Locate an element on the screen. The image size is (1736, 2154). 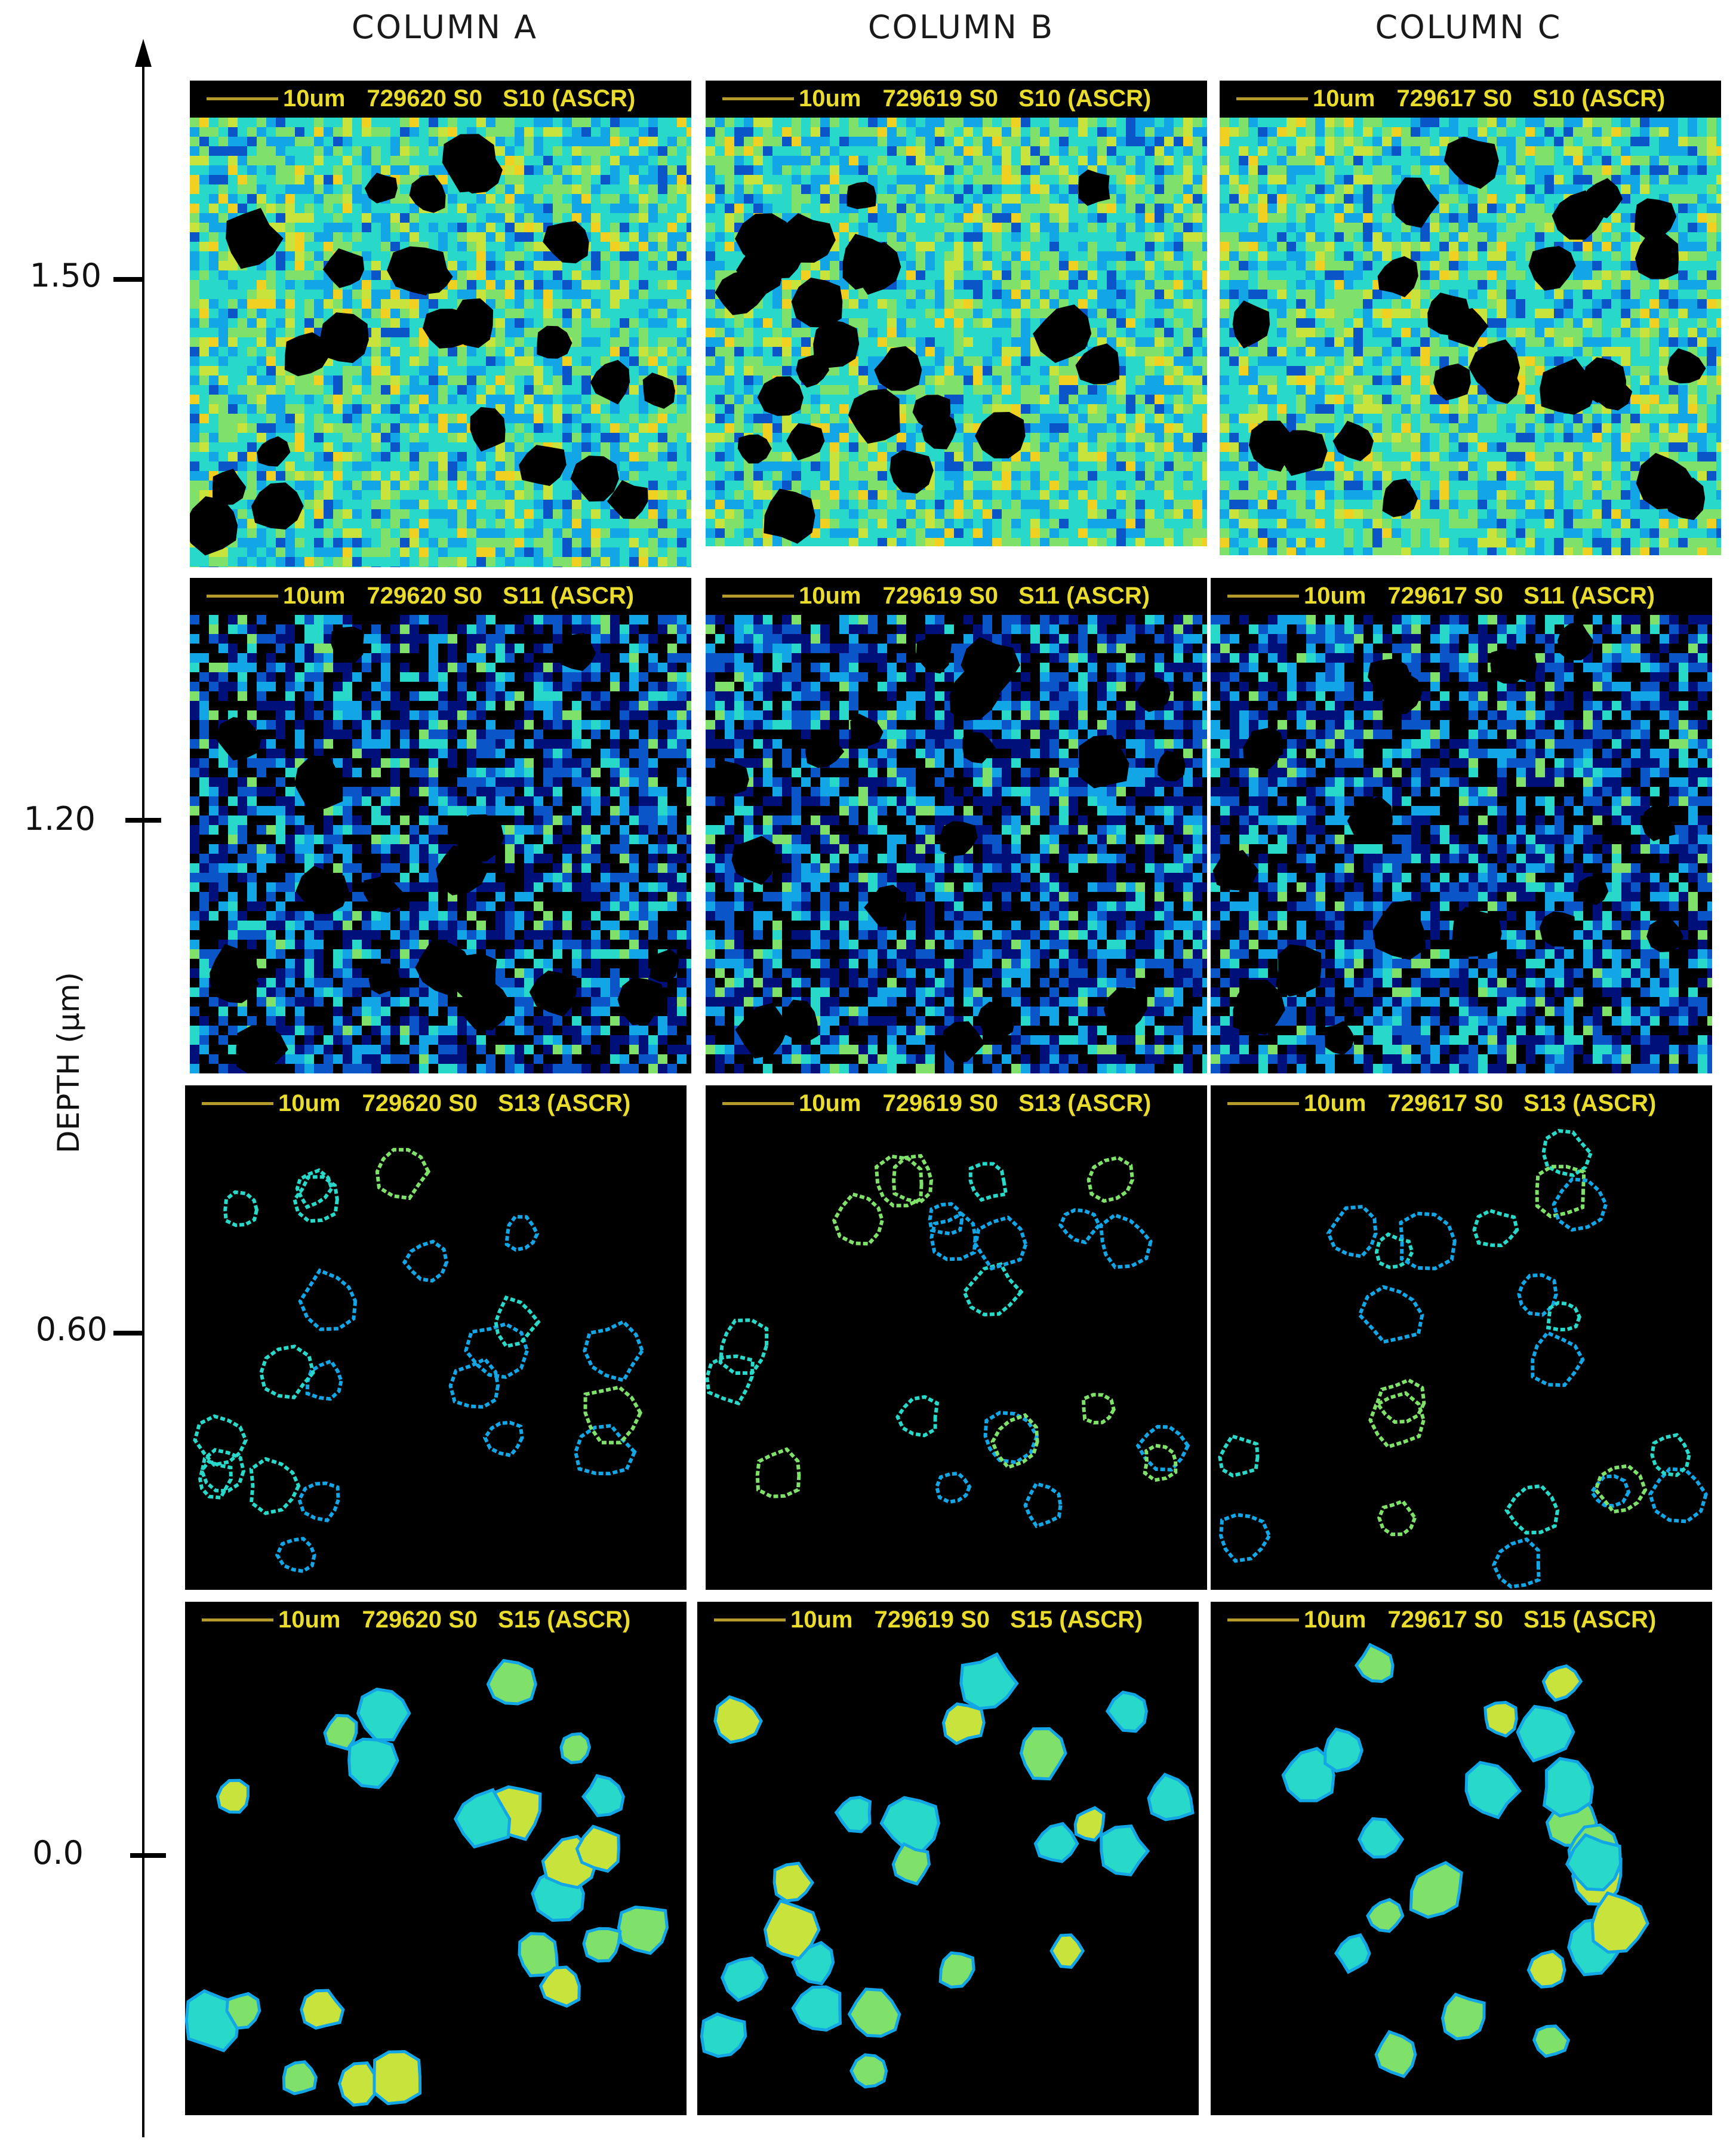
panel-c-s11: 10um 729617 S0 S11 (ASCR) is located at coordinates (1461, 825).